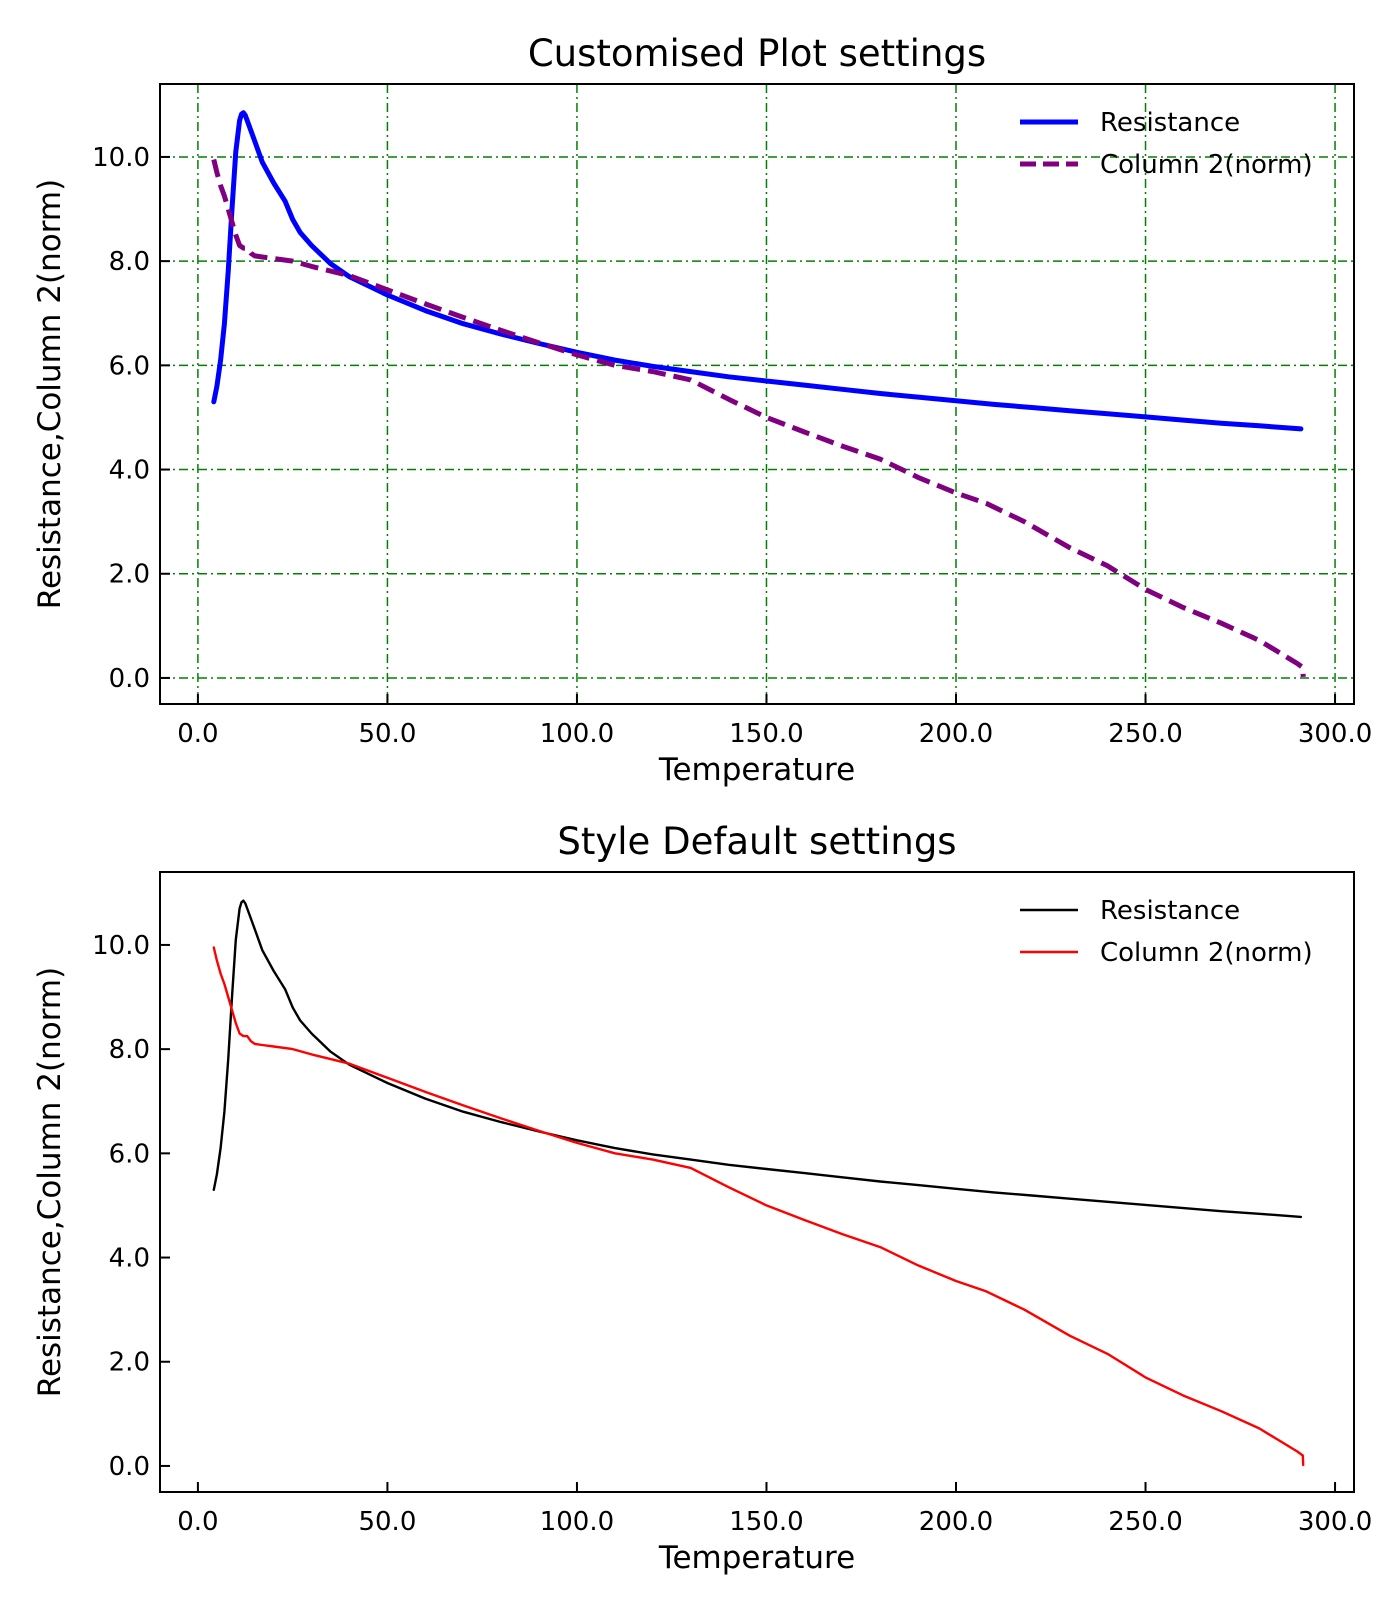 The image size is (1400, 1600). Describe the element at coordinates (757, 53) in the screenshot. I see `chart-title: Customised Plot settings` at that location.